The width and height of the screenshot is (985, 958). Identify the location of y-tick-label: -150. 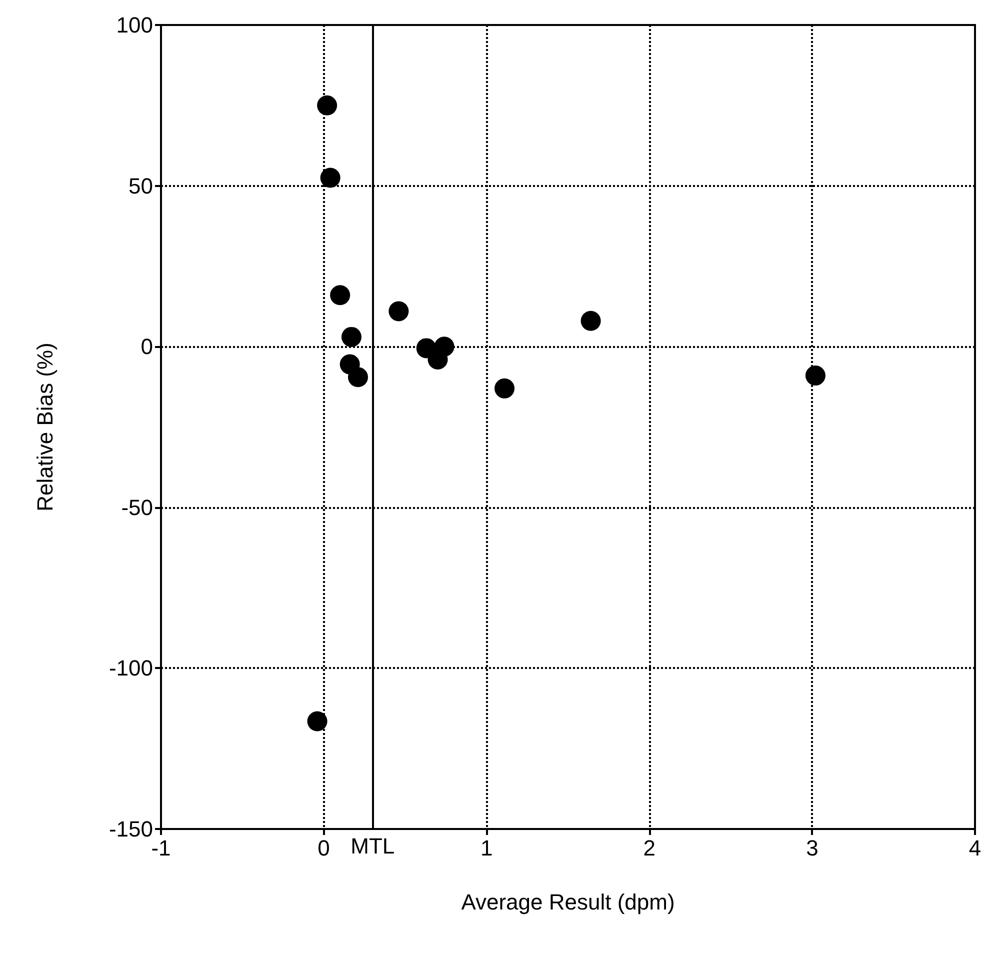
(130, 829).